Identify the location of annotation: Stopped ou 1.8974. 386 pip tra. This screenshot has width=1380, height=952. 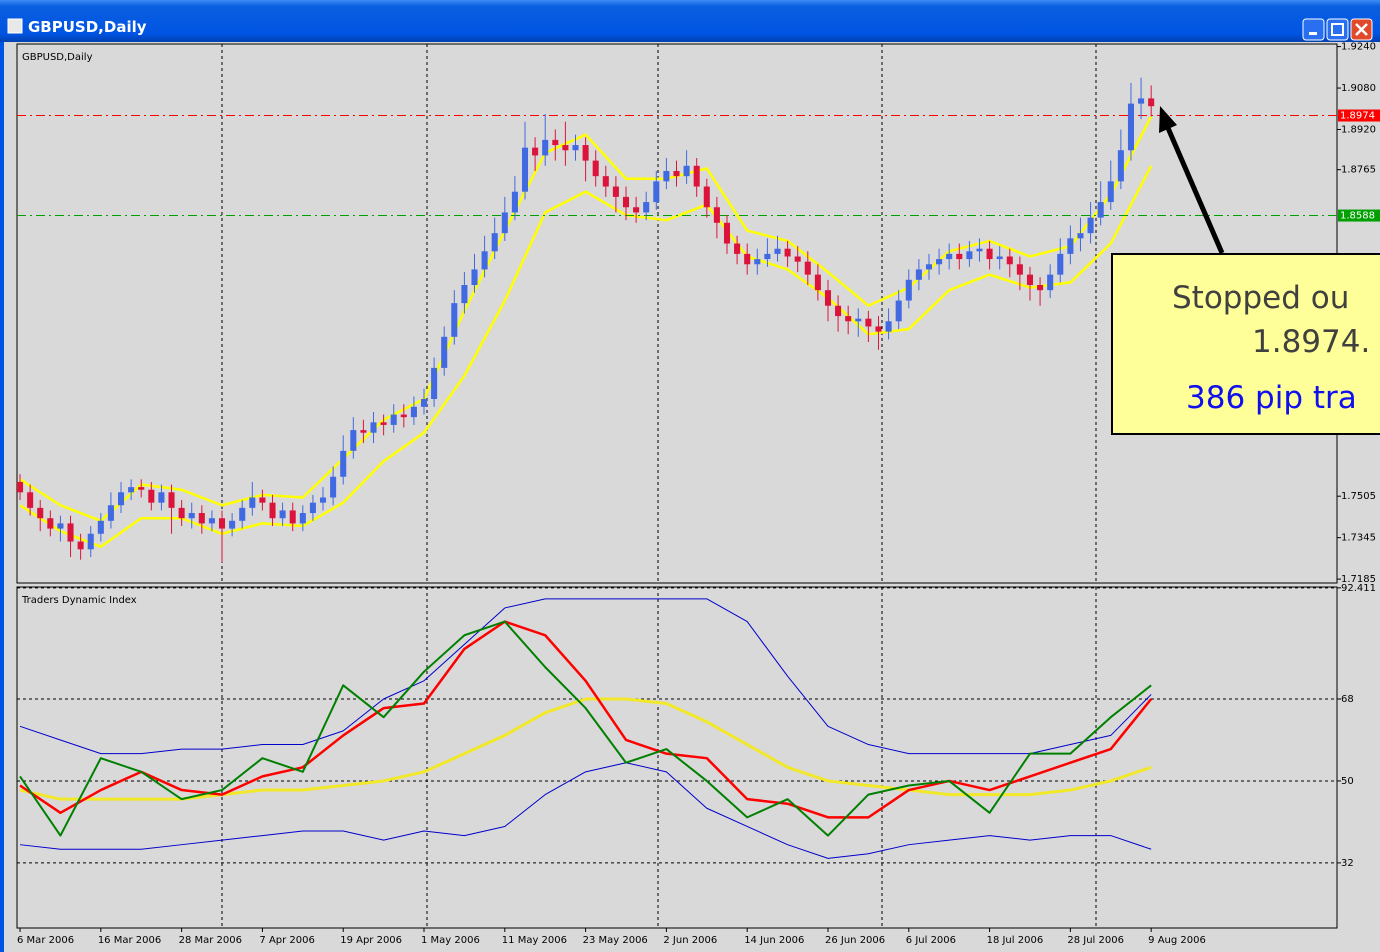
(1245, 270).